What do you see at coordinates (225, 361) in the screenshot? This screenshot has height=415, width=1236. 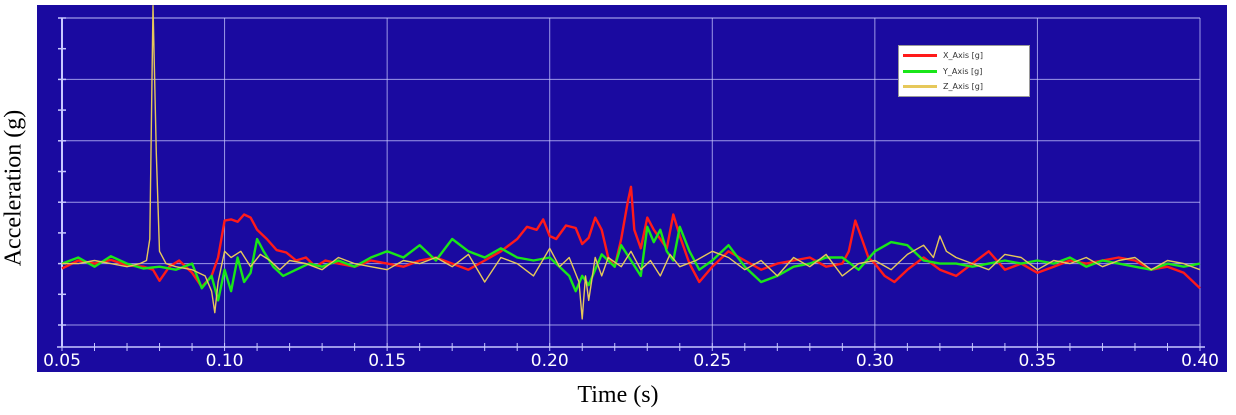 I see `x-tick-label: 0.10` at bounding box center [225, 361].